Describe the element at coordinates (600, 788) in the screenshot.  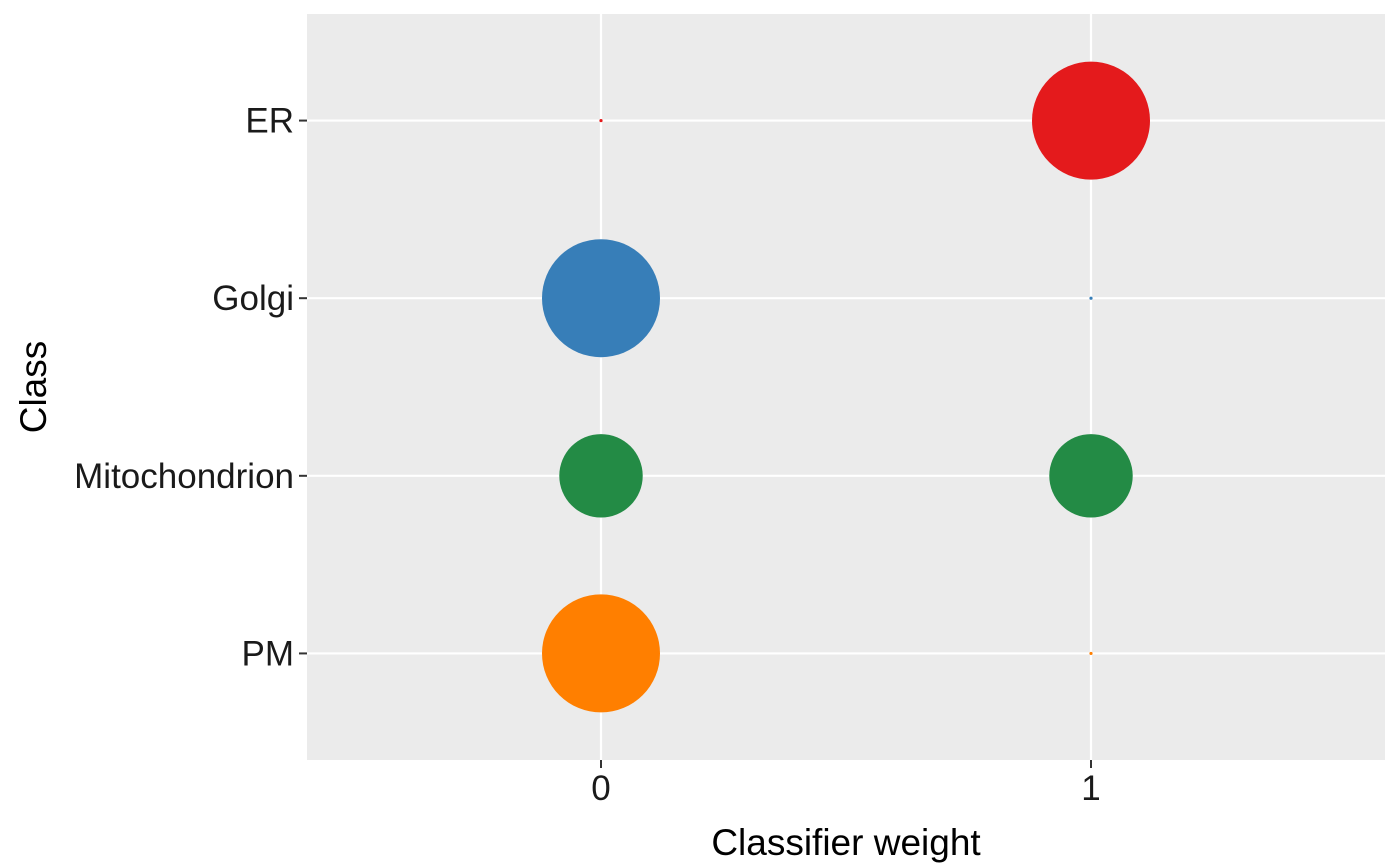
I see `x-tick-label-0: 0` at that location.